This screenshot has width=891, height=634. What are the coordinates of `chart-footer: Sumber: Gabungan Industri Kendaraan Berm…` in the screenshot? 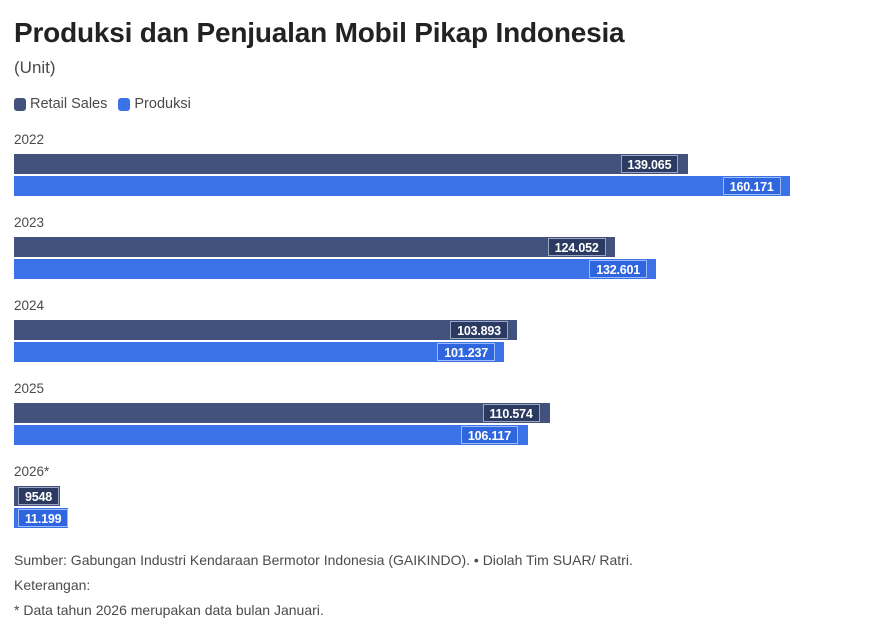 It's located at (444, 585).